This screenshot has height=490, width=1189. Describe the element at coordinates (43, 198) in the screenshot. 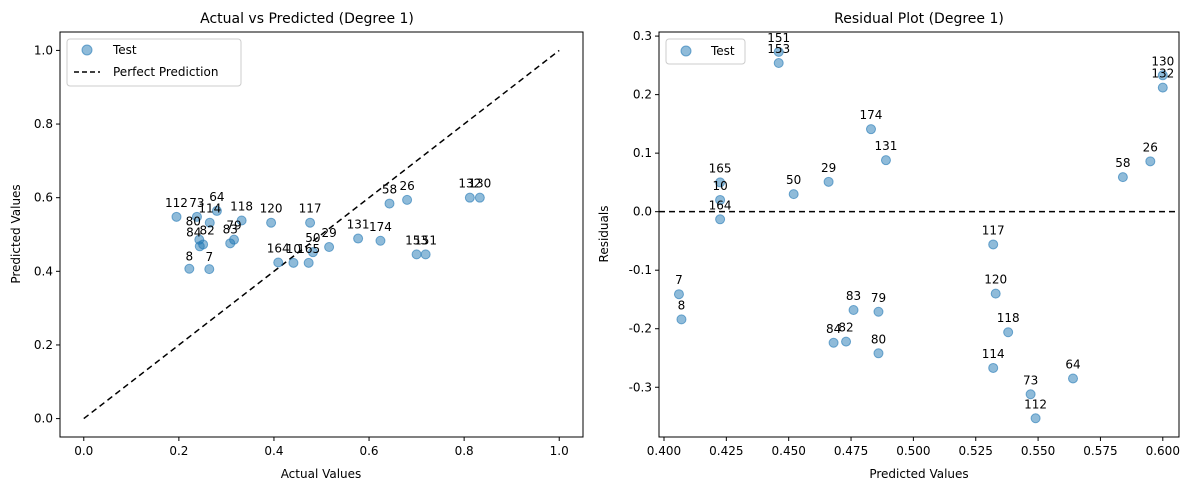

I see `y-tick-label: 0.6` at that location.